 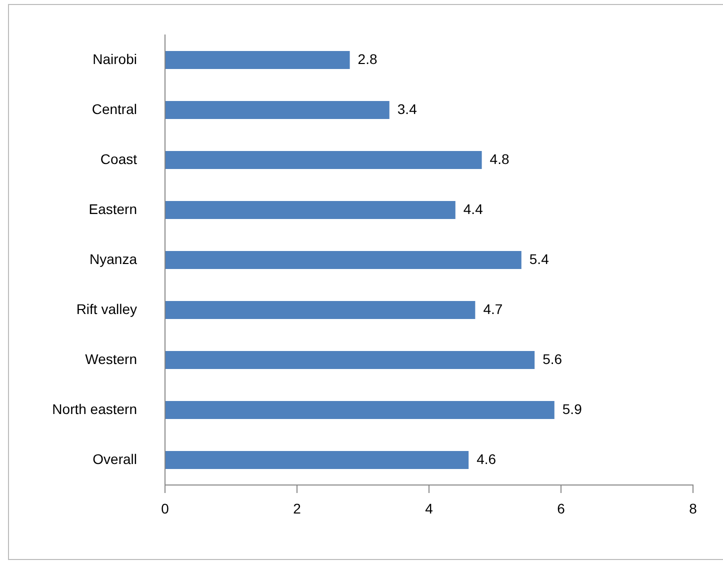 What do you see at coordinates (552, 358) in the screenshot?
I see `data-label: 5.6` at bounding box center [552, 358].